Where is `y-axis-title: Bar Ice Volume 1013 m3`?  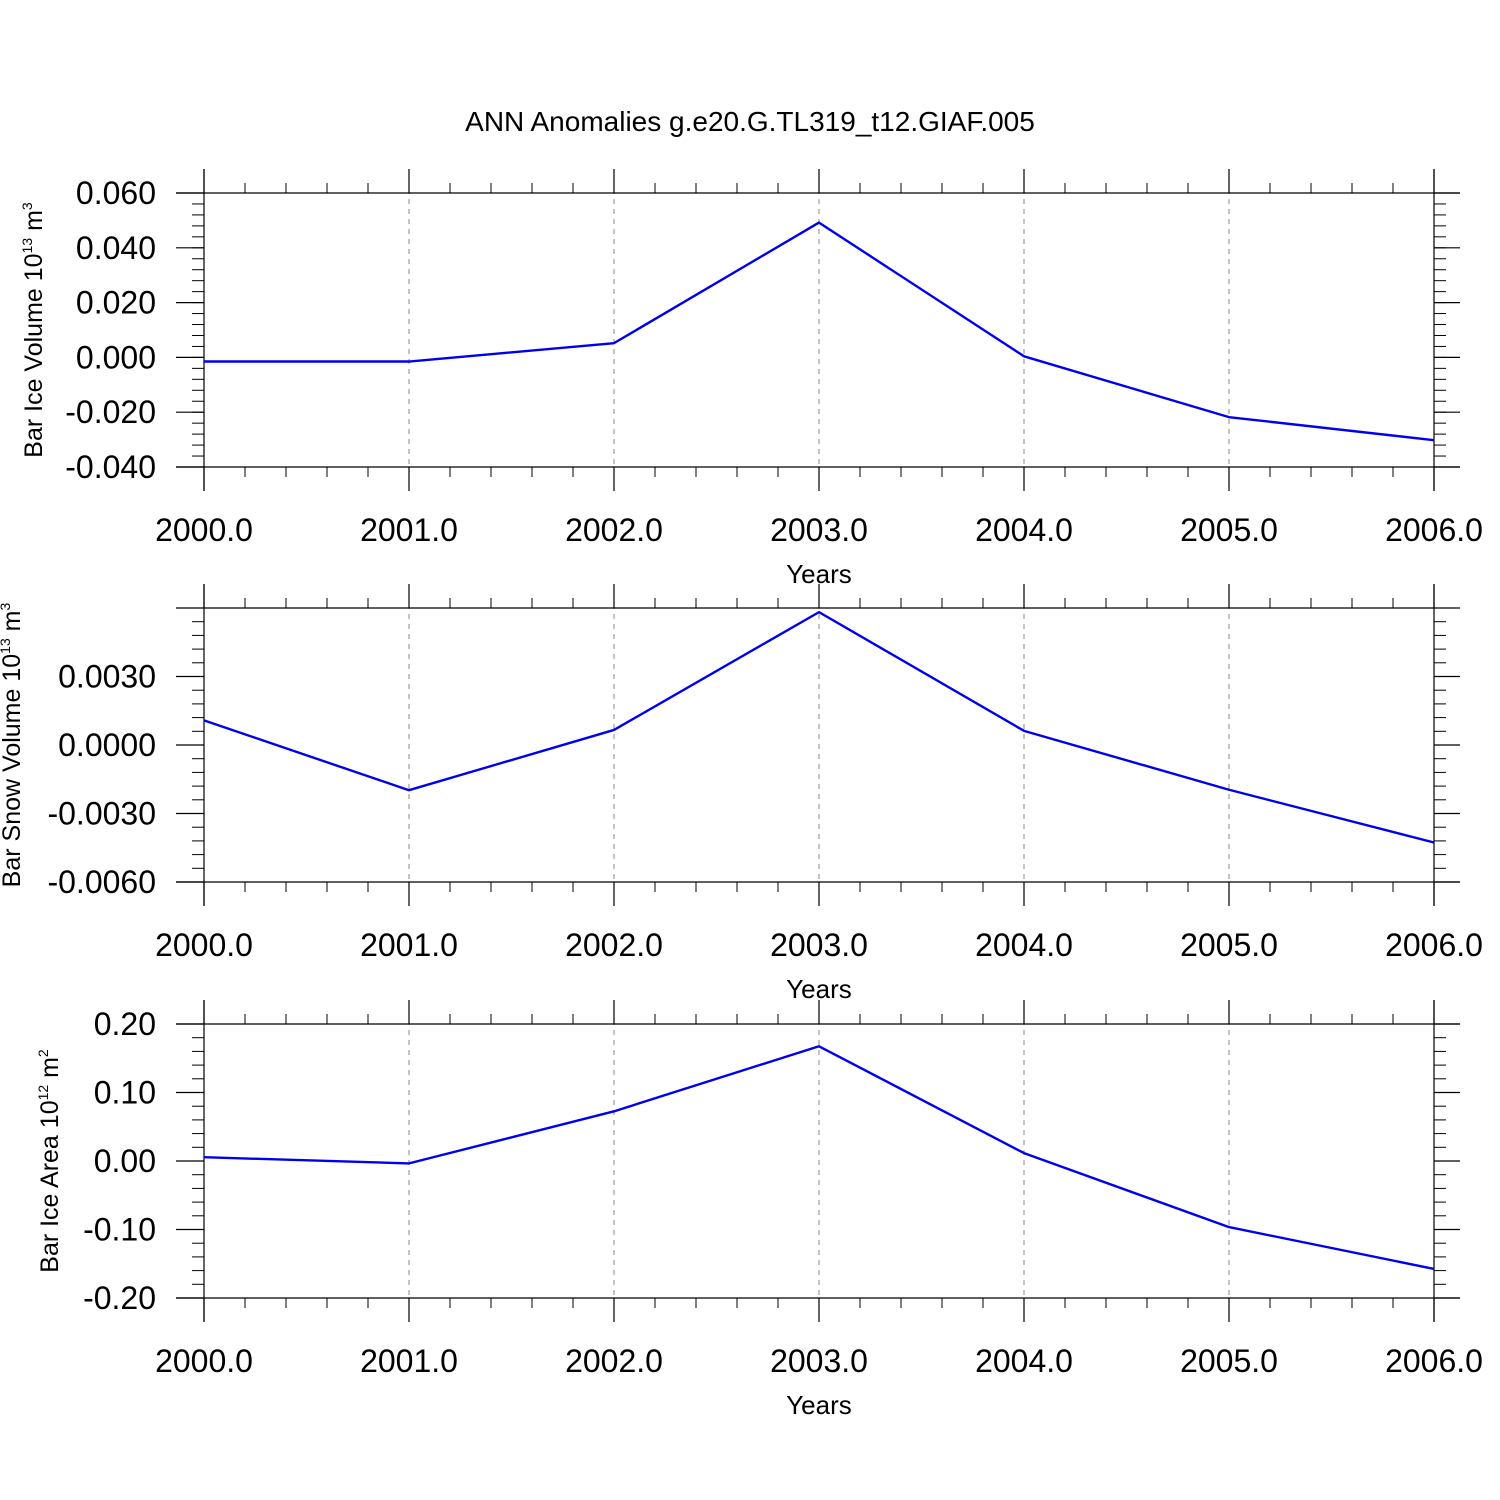 y-axis-title: Bar Ice Volume 1013 m3 is located at coordinates (33, 330).